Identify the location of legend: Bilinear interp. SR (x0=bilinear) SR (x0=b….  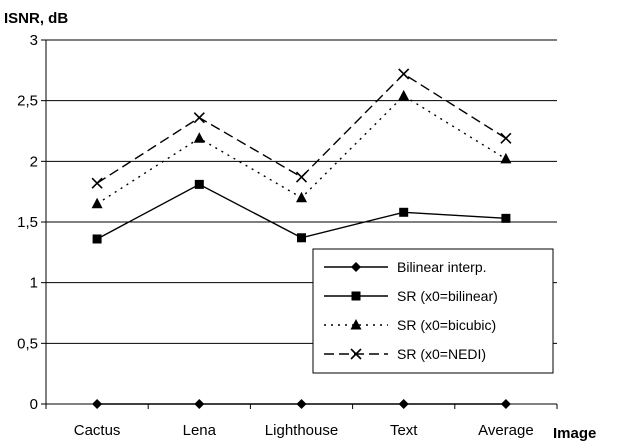
(433, 311).